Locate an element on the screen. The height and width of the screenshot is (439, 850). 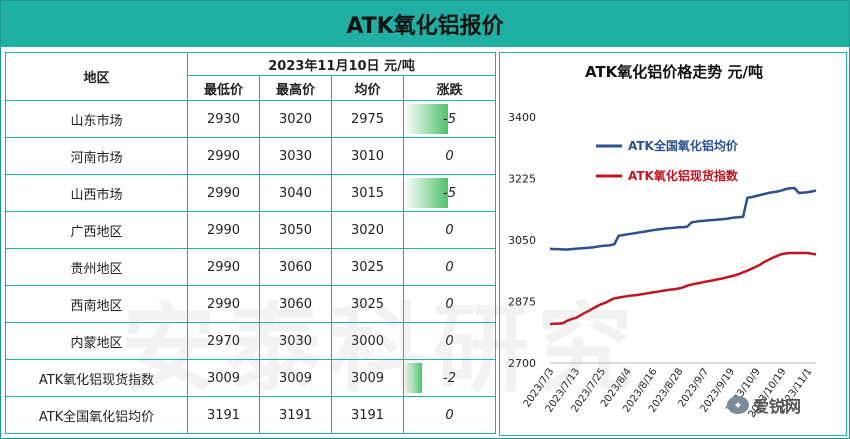
table-row: ATK氧化铝现货指数 3009 3009 3009 -2 is located at coordinates (251, 378).